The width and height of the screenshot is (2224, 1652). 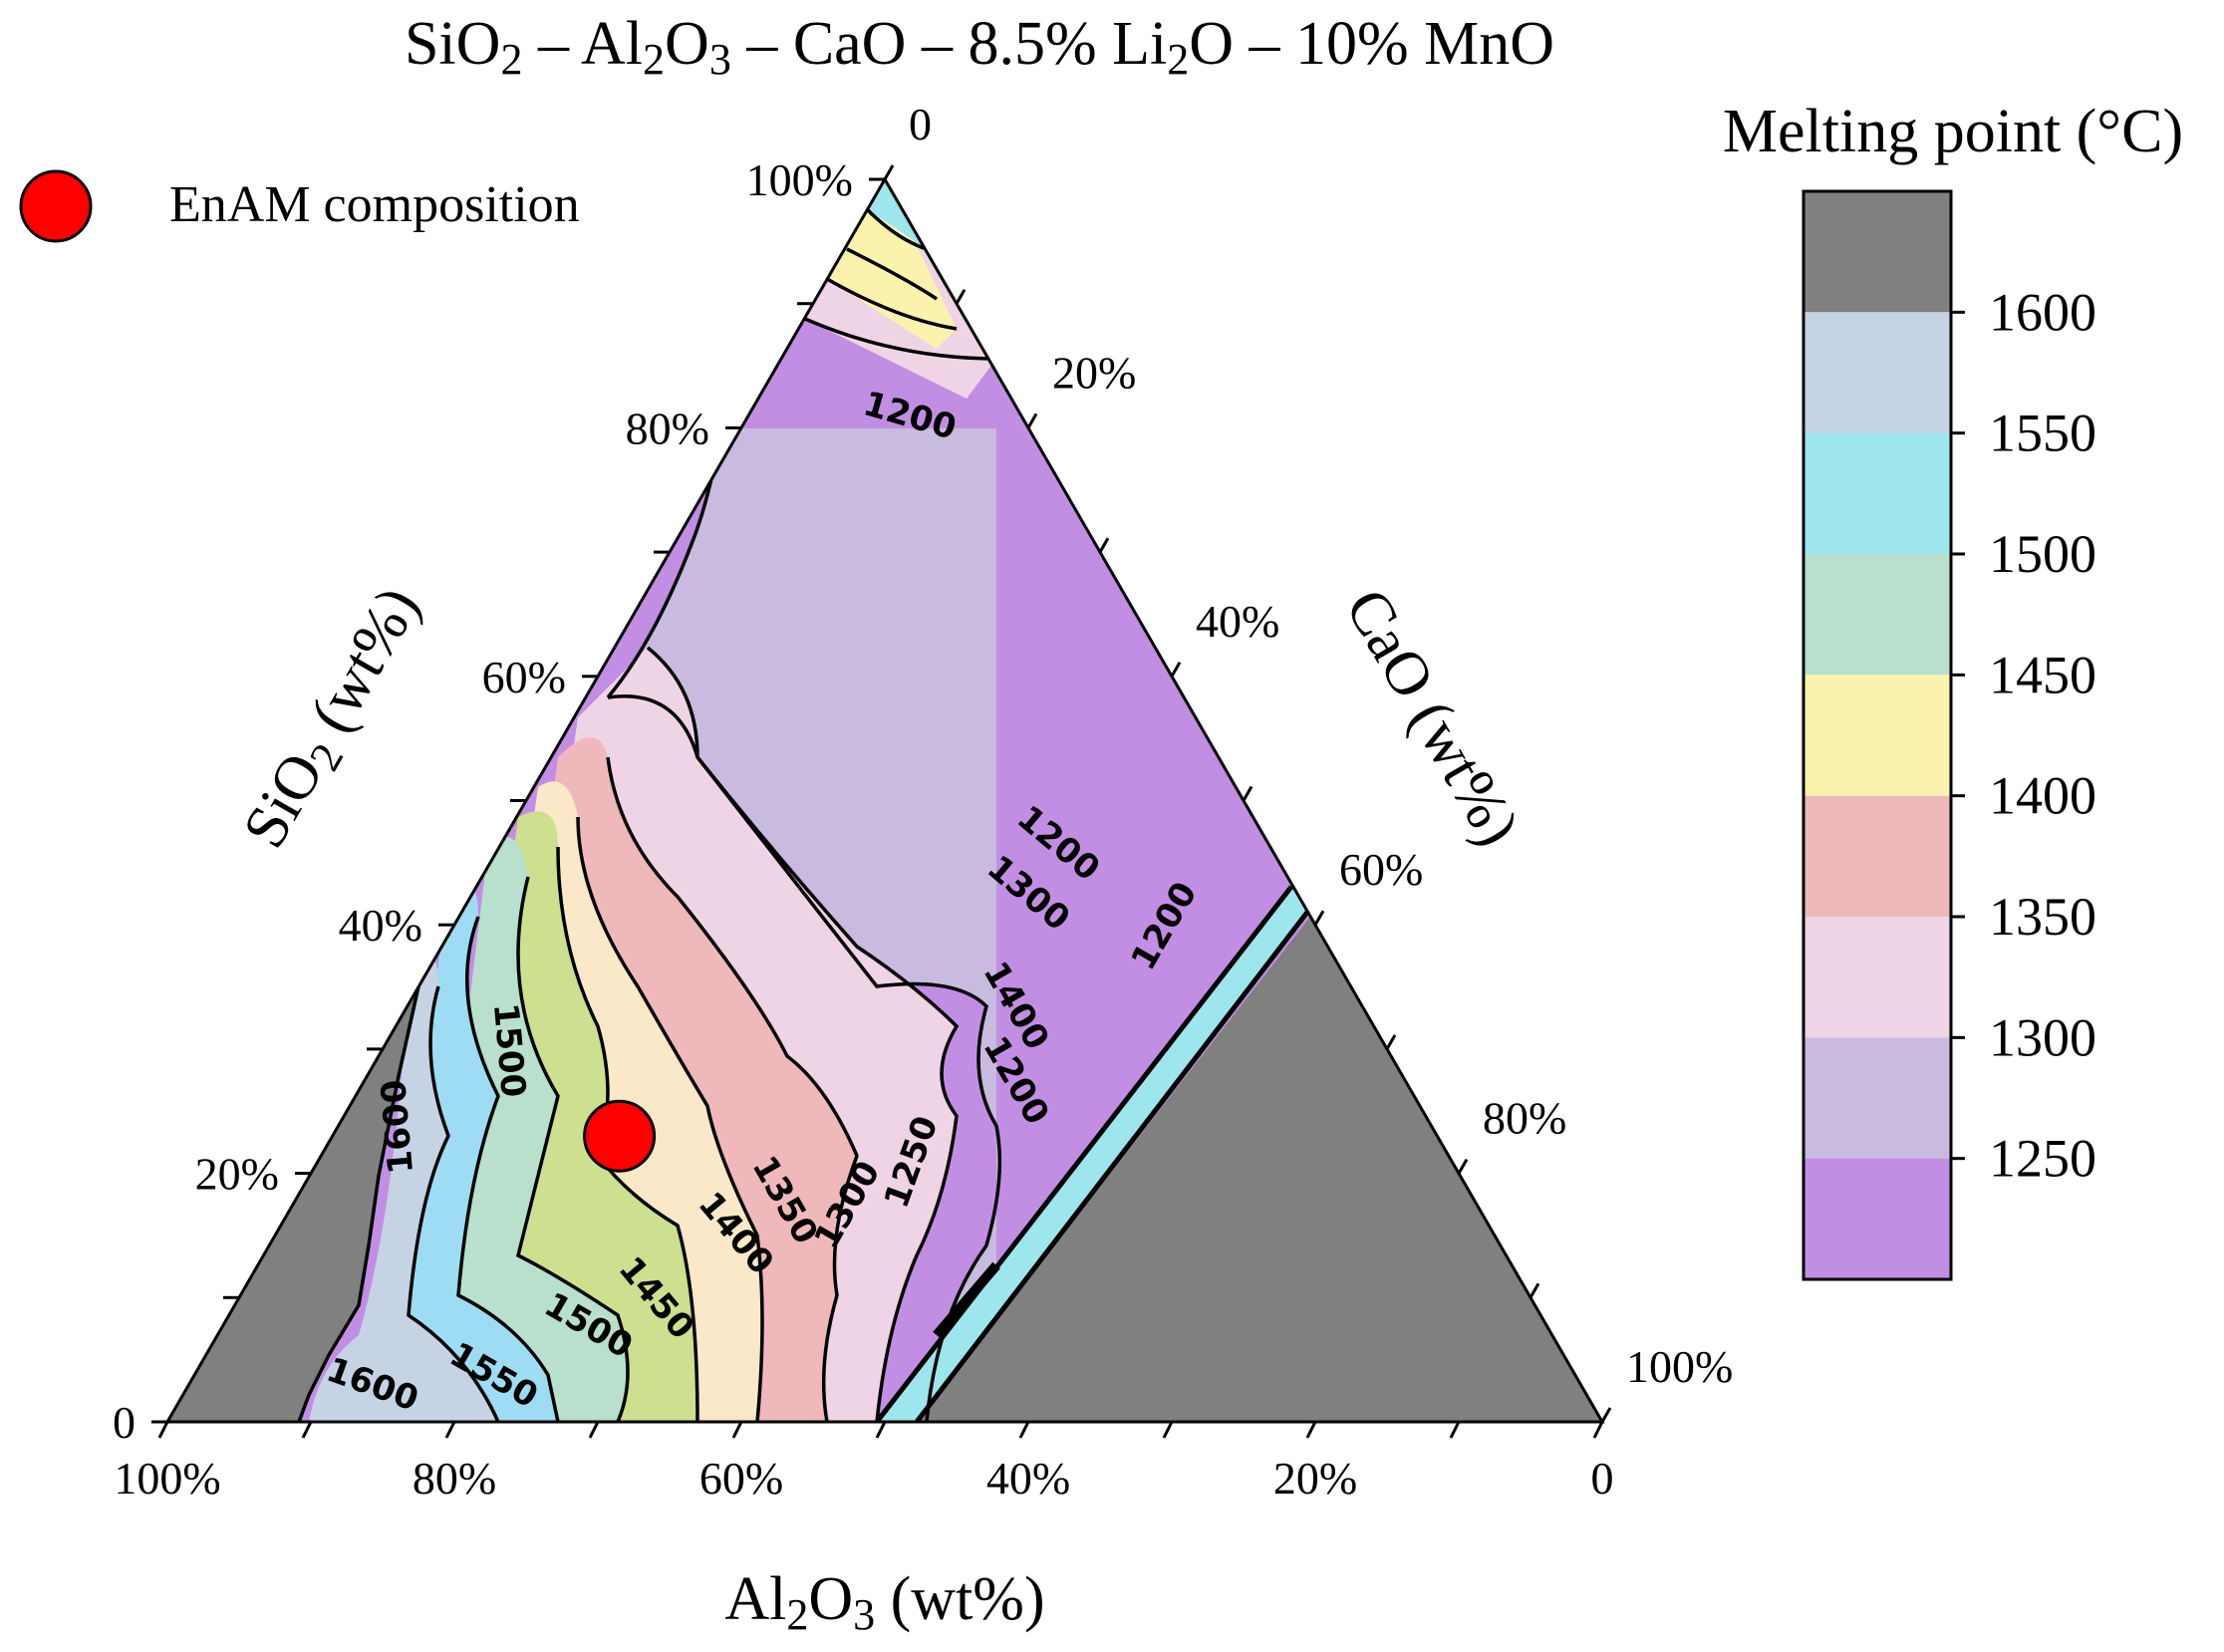 I want to click on al2o3-tick-label: 60%, so click(x=741, y=1478).